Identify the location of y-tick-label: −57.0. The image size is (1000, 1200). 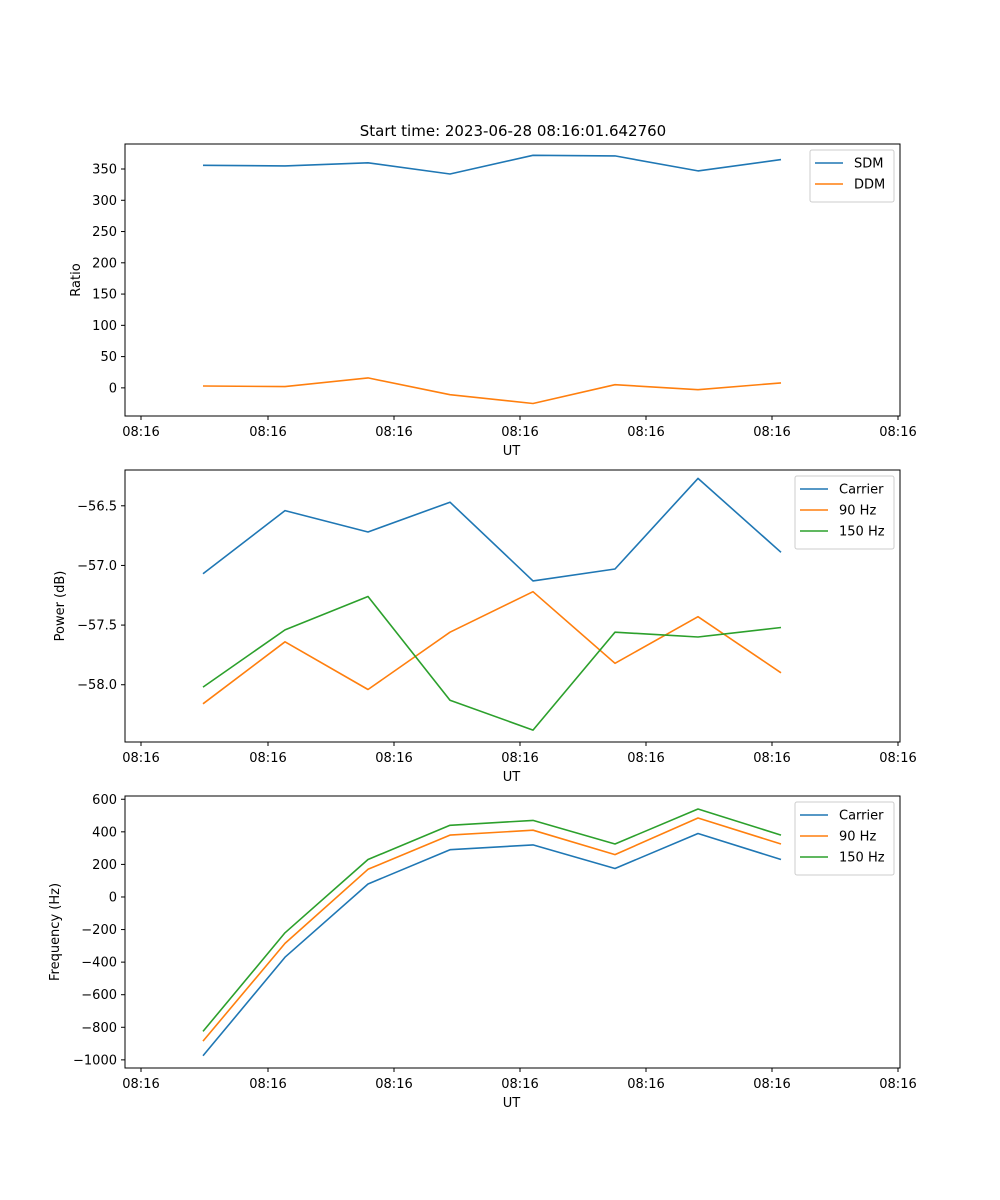
(97, 566).